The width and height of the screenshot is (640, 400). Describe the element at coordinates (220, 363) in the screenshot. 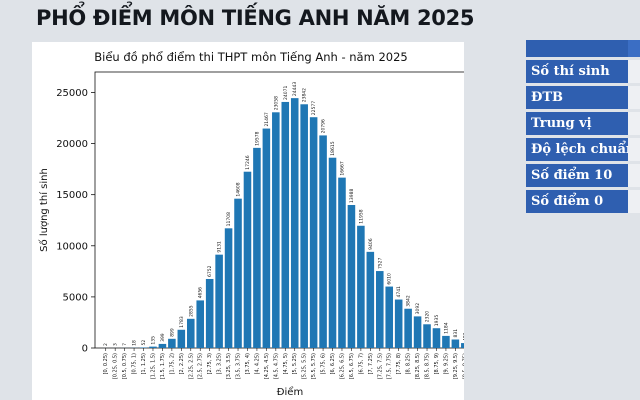

I see `x-tick-label: [3, 3.25)` at that location.